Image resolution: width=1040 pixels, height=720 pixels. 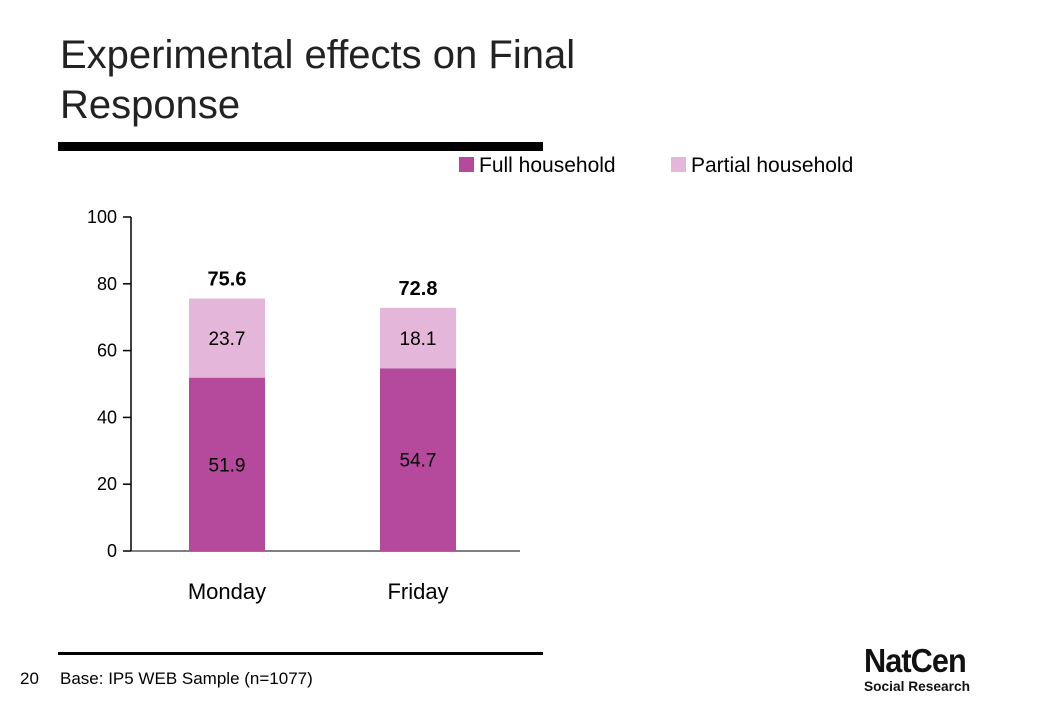 What do you see at coordinates (112, 551) in the screenshot?
I see `y-tick-label: 0` at bounding box center [112, 551].